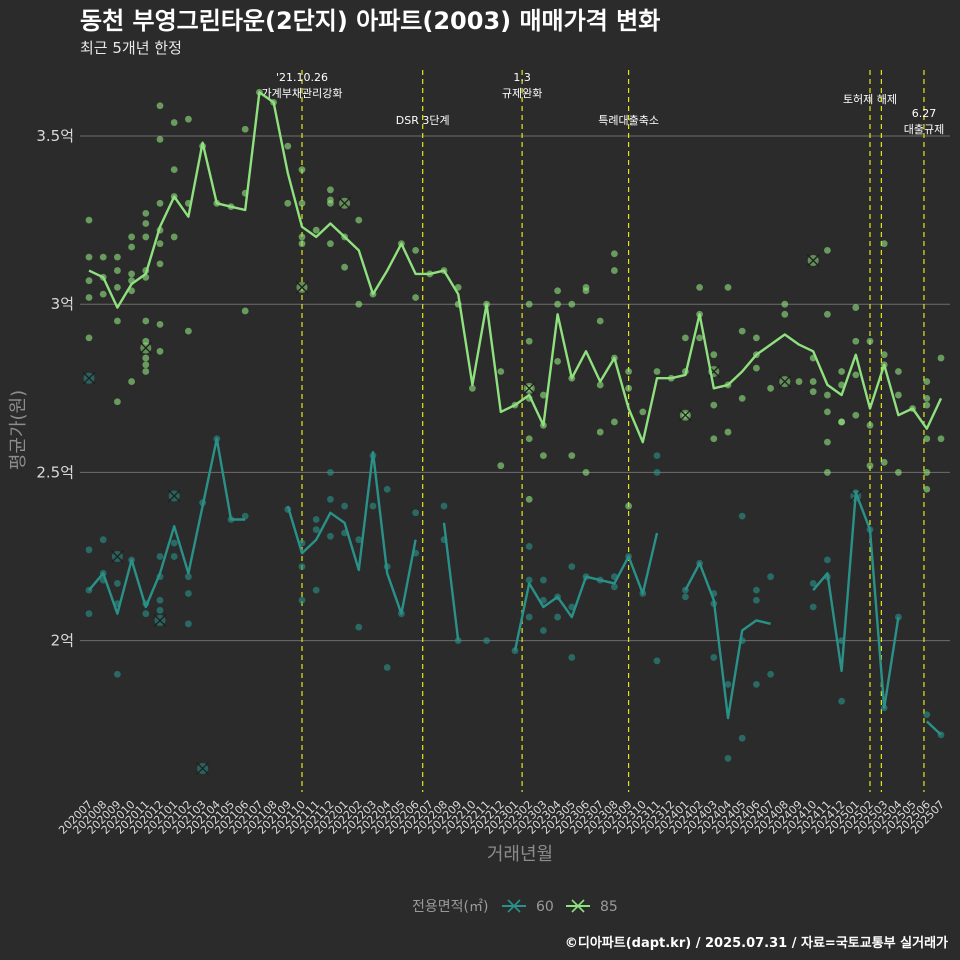 The image size is (960, 960). Describe the element at coordinates (628, 120) in the screenshot. I see `event-label: 특례대출축소` at that location.